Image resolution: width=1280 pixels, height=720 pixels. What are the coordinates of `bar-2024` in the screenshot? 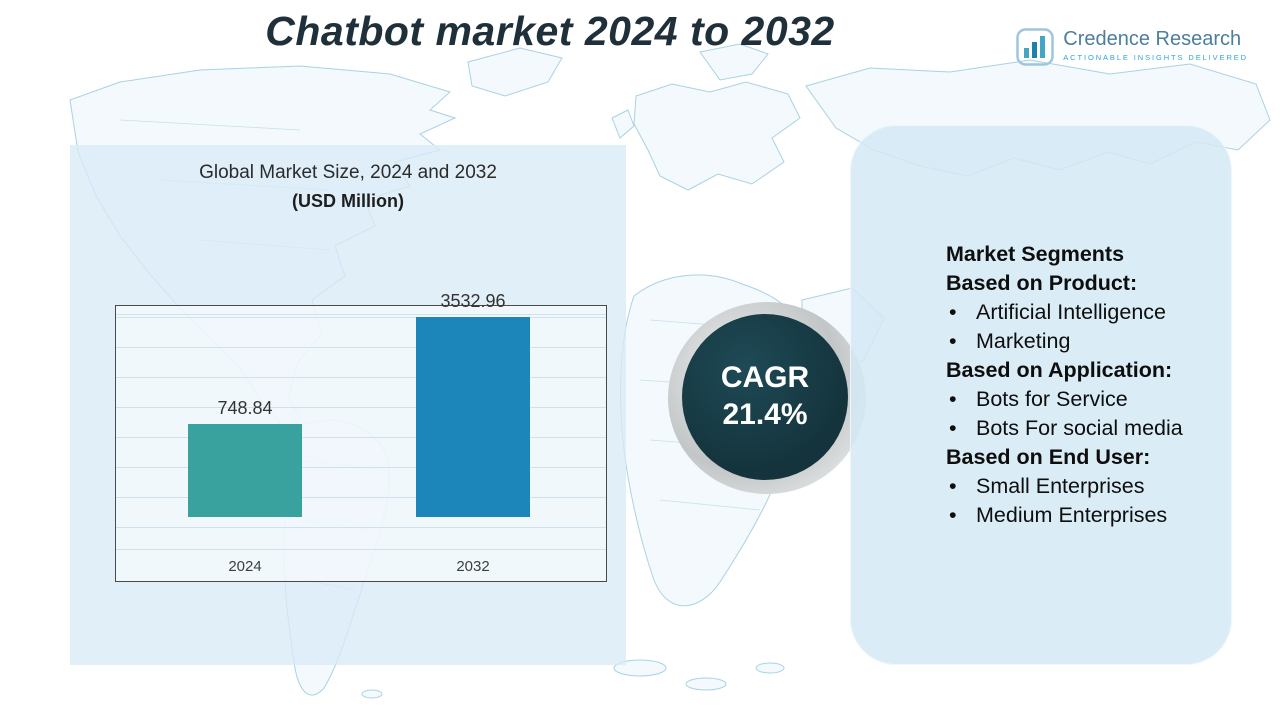 It's located at (245, 470).